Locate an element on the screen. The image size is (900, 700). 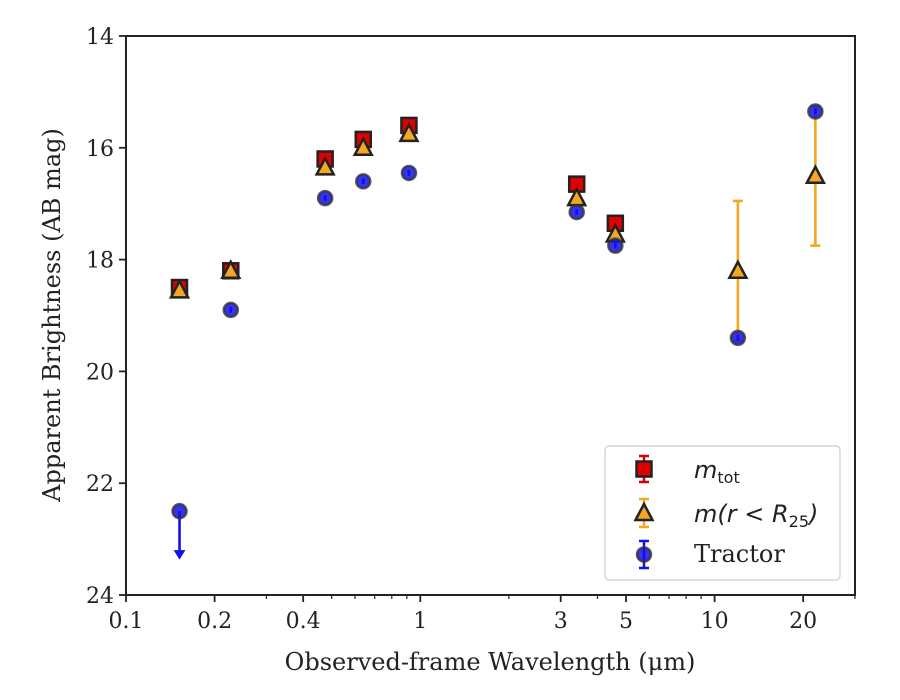
tractor-limit-arrowhead is located at coordinates (179, 555).